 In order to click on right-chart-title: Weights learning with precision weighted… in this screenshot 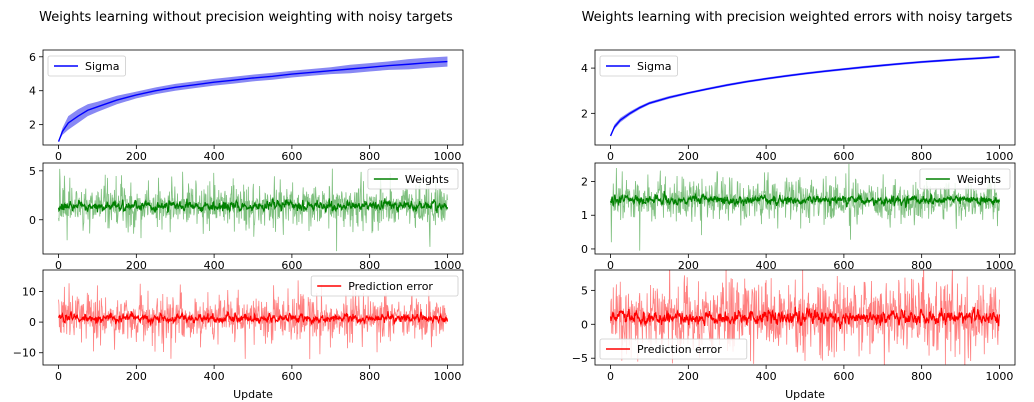, I will do `click(797, 17)`.